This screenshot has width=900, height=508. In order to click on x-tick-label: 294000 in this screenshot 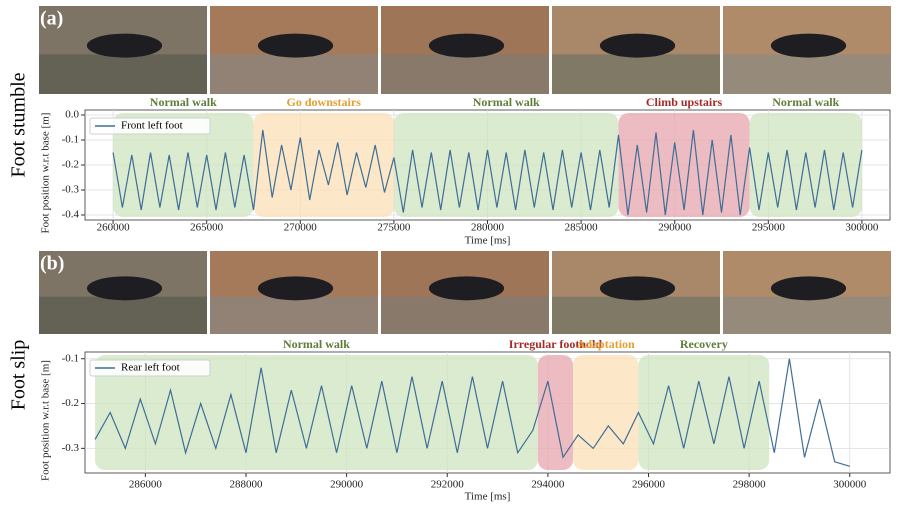, I will do `click(548, 485)`.